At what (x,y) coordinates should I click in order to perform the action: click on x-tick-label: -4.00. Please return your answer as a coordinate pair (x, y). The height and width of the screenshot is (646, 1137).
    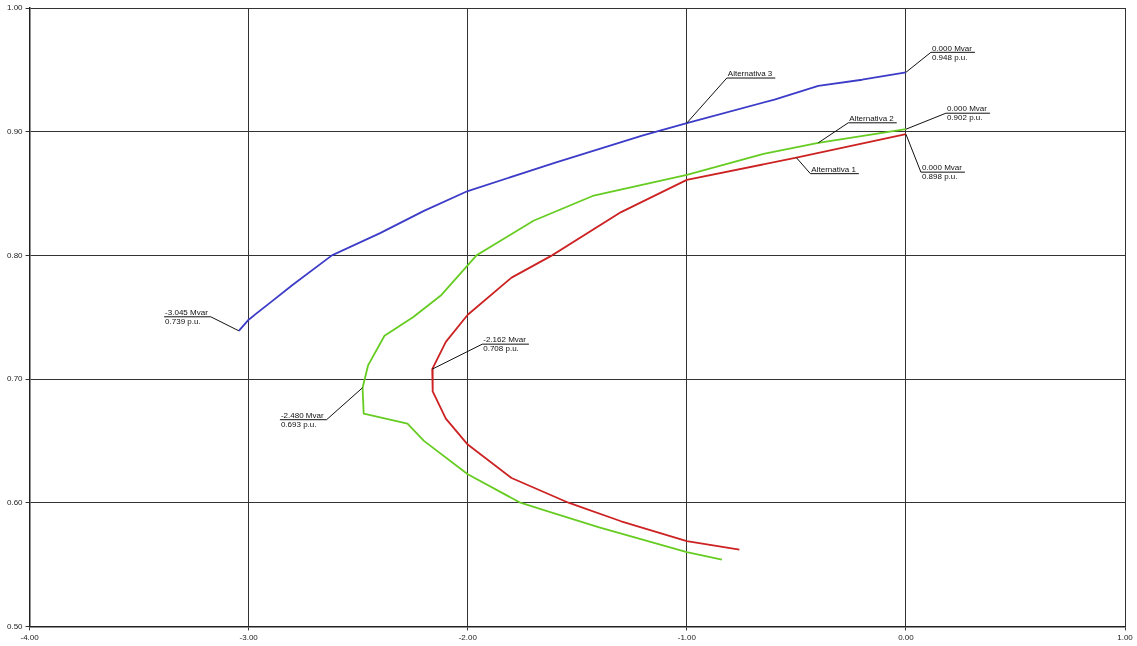
    Looking at the image, I should click on (30, 638).